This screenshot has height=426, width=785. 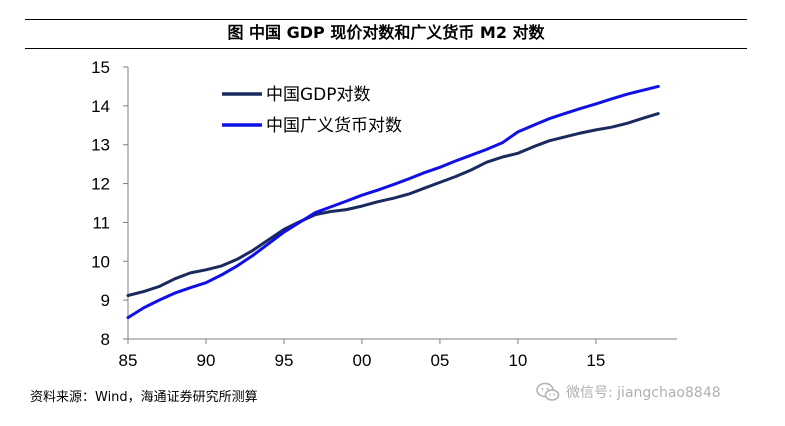 What do you see at coordinates (517, 360) in the screenshot?
I see `x-tick-label: 10` at bounding box center [517, 360].